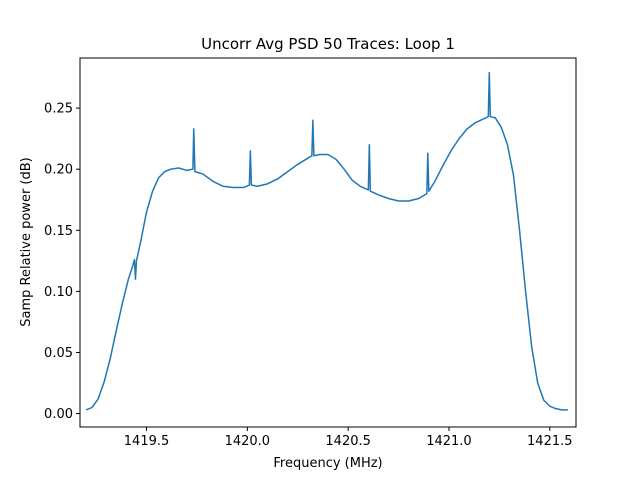 This screenshot has height=480, width=640. I want to click on y-tick-label: 0.25, so click(58, 109).